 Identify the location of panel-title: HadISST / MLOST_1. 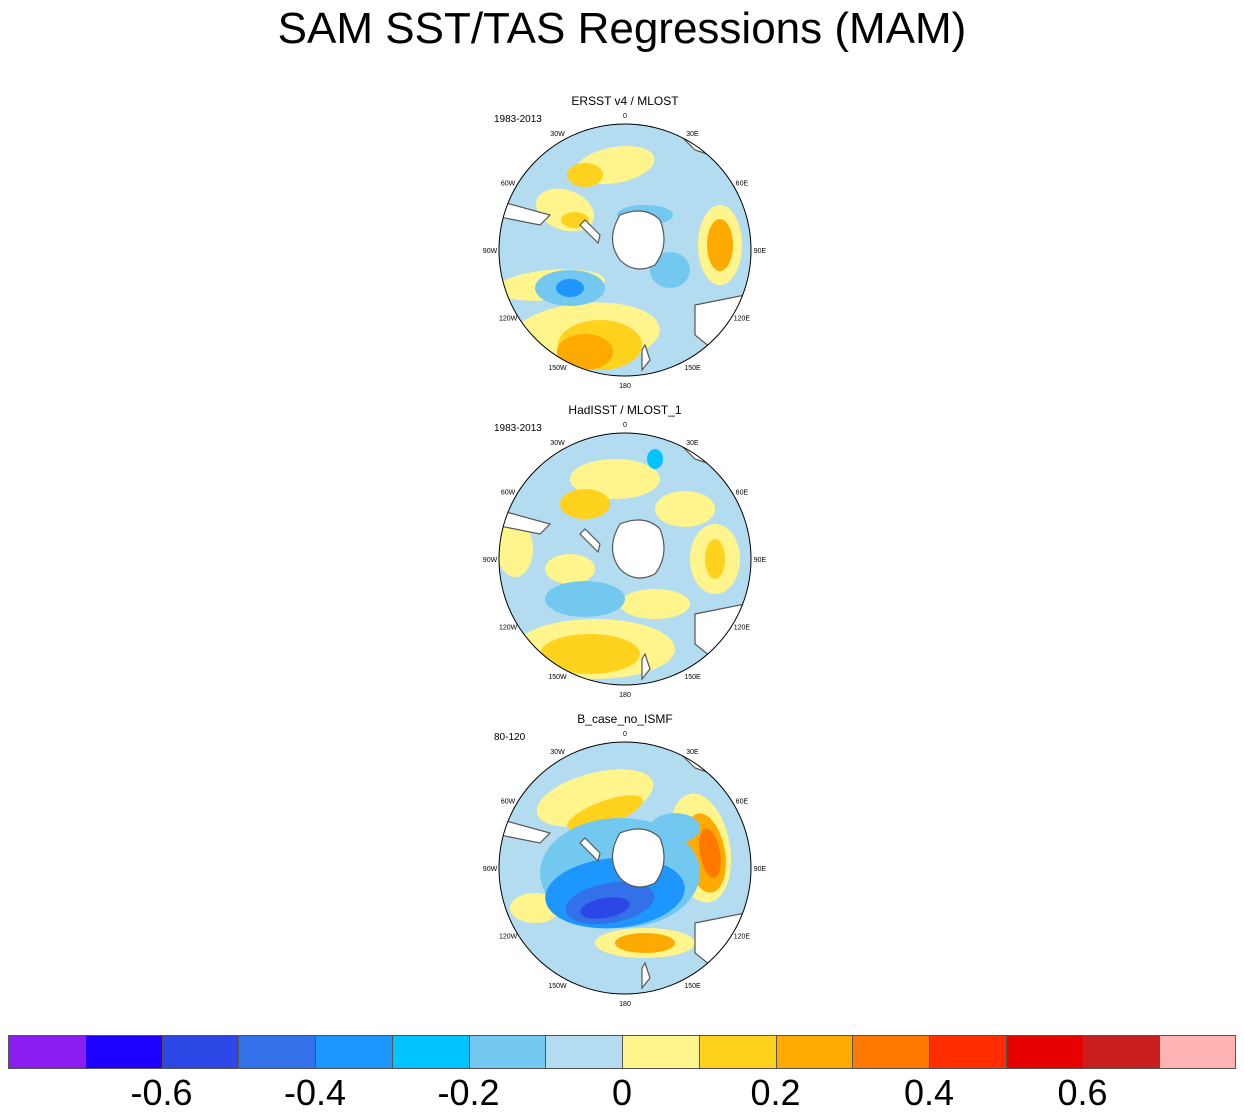
(625, 410).